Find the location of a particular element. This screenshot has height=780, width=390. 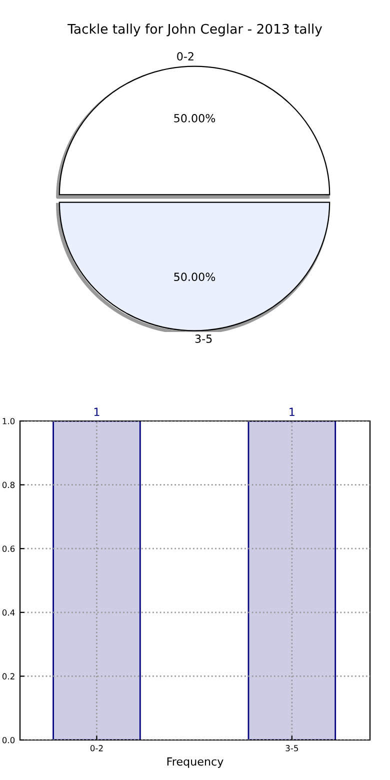

y-tick-label: 0.4 is located at coordinates (8, 612).